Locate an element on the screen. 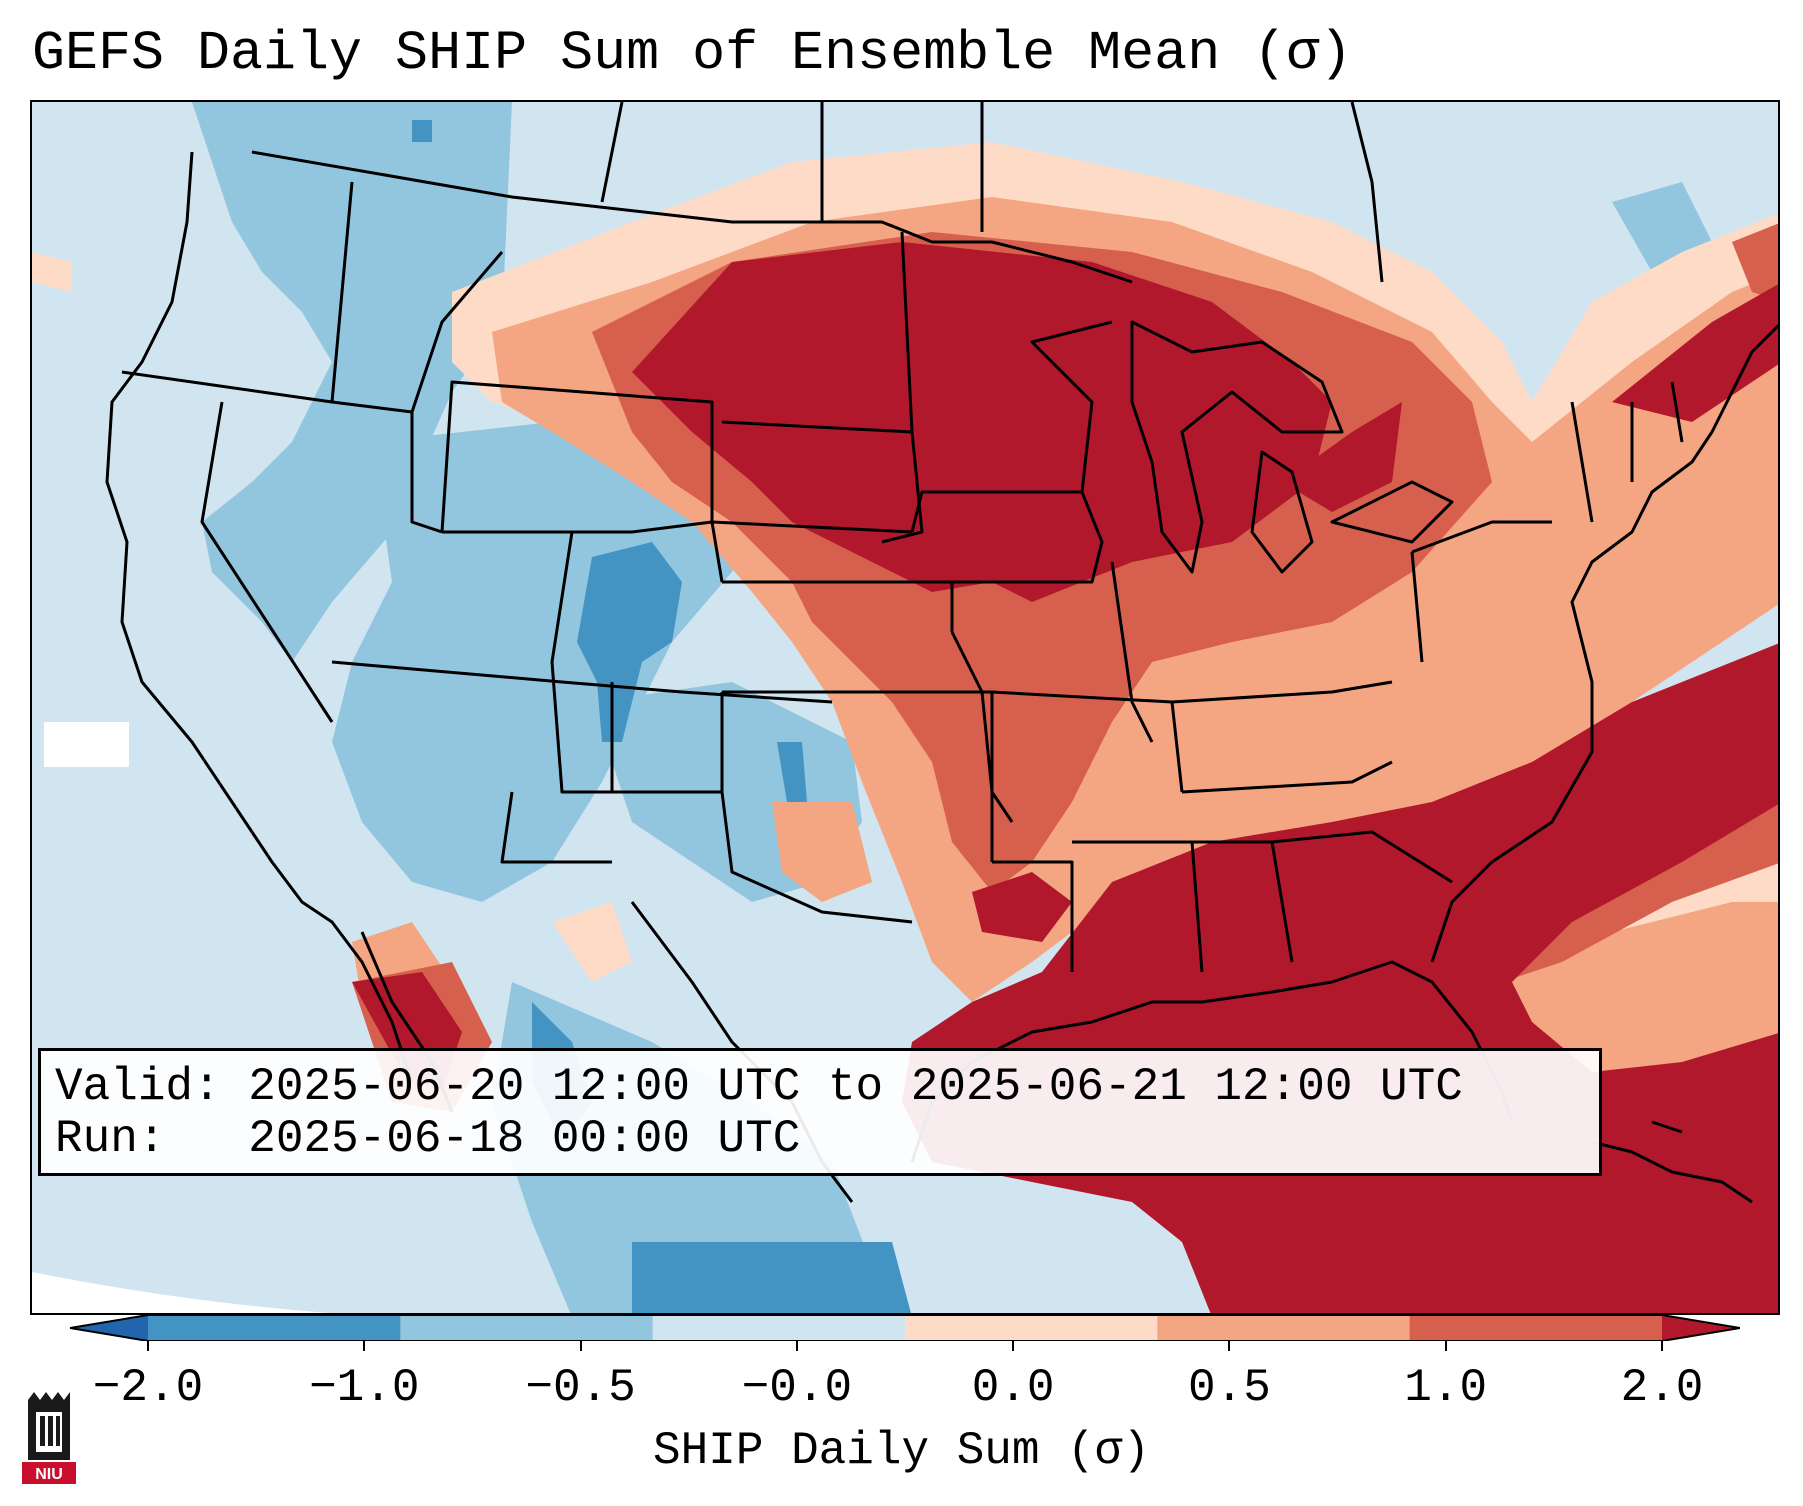 This screenshot has width=1803, height=1506. colorbar-tick-label: −2.0 is located at coordinates (148, 1388).